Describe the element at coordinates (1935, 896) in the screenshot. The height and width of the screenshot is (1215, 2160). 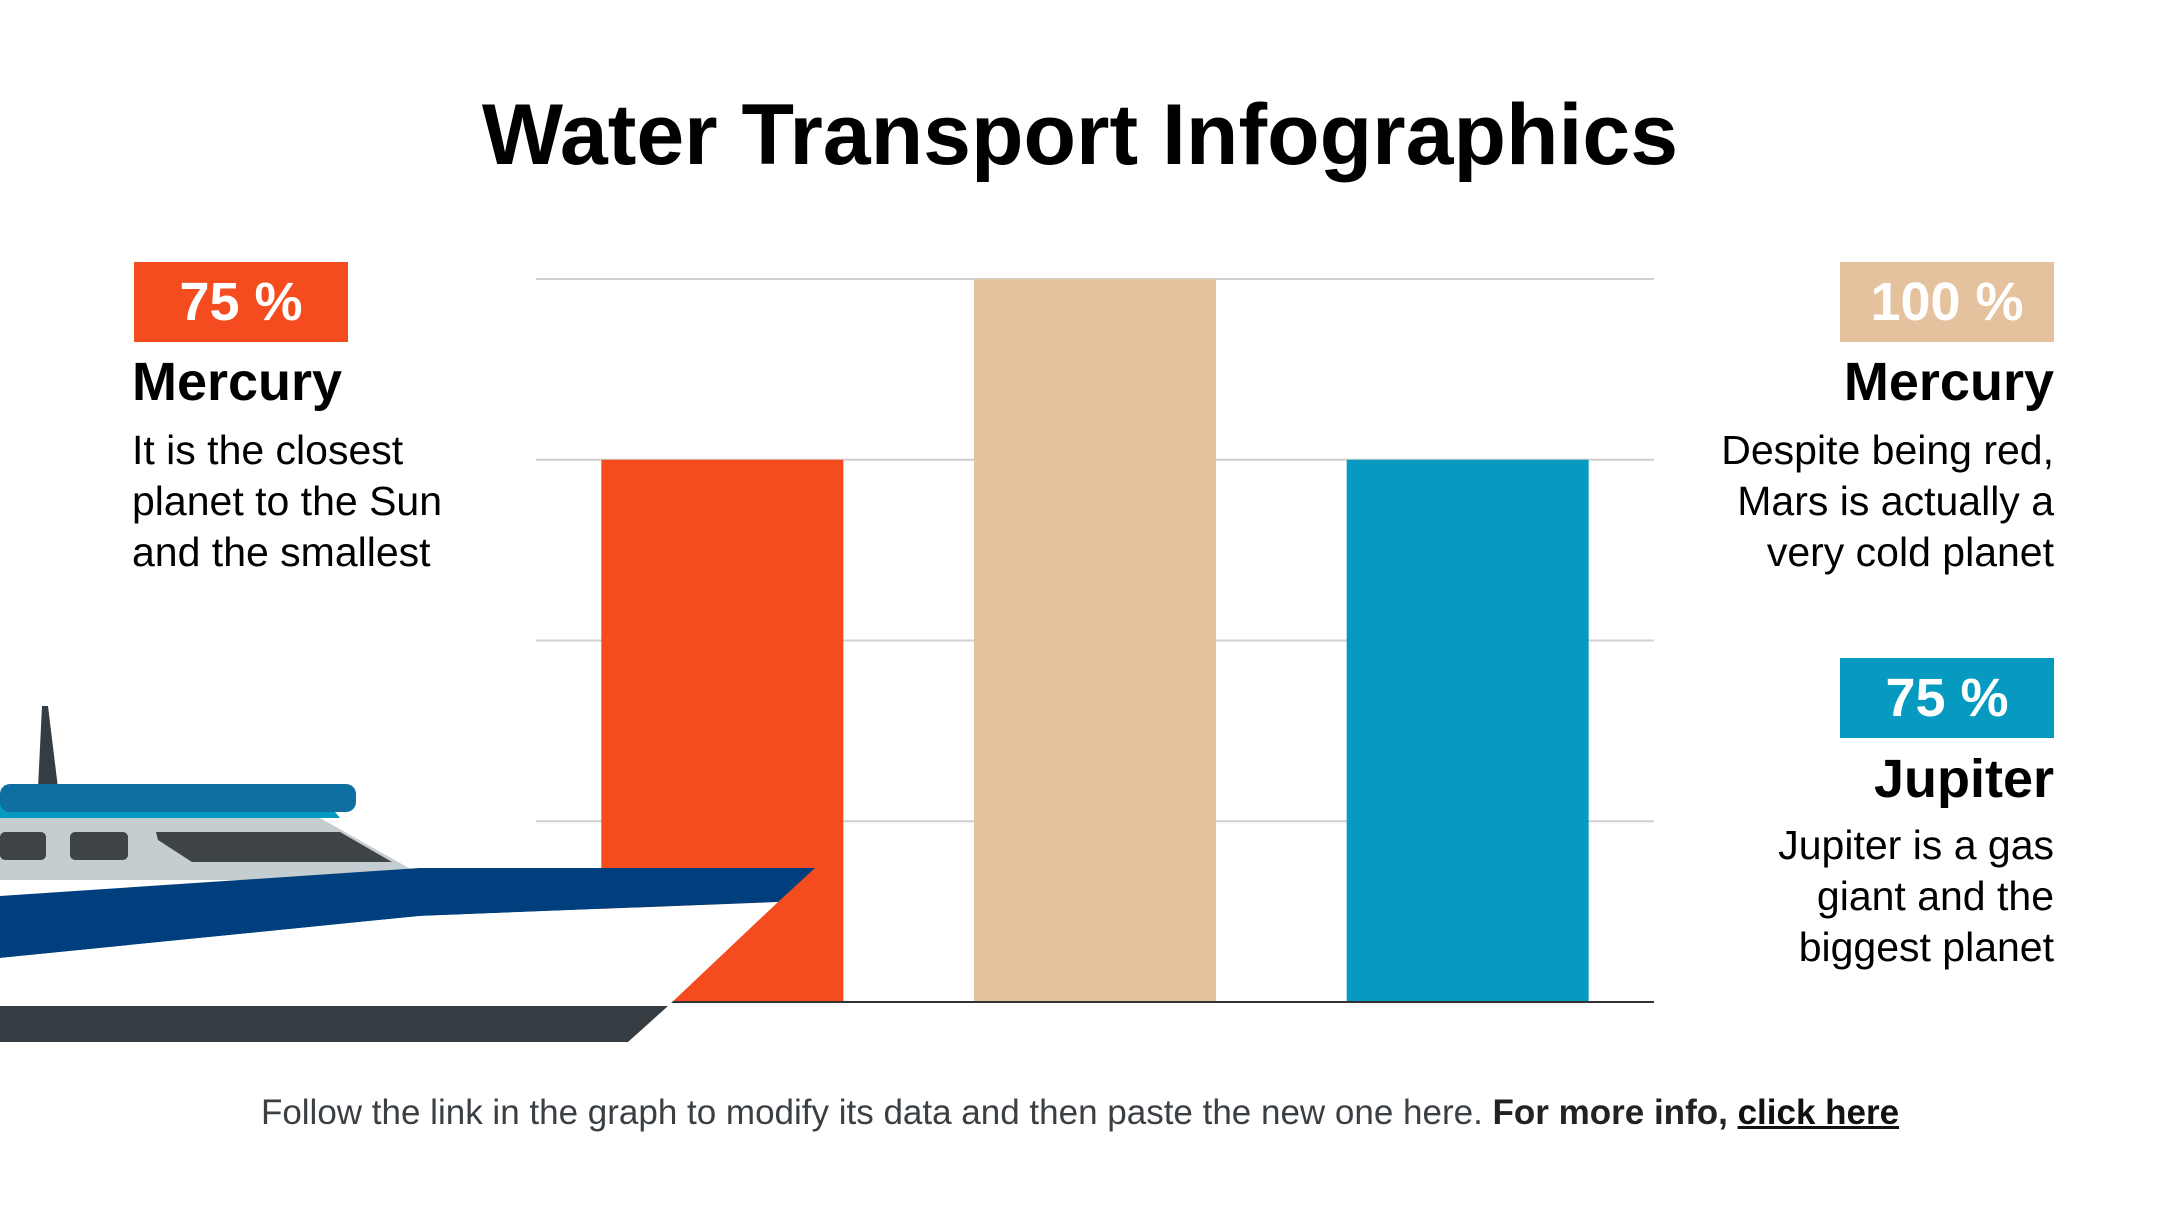
I see `right-bottom-desc-line: giant and the` at that location.